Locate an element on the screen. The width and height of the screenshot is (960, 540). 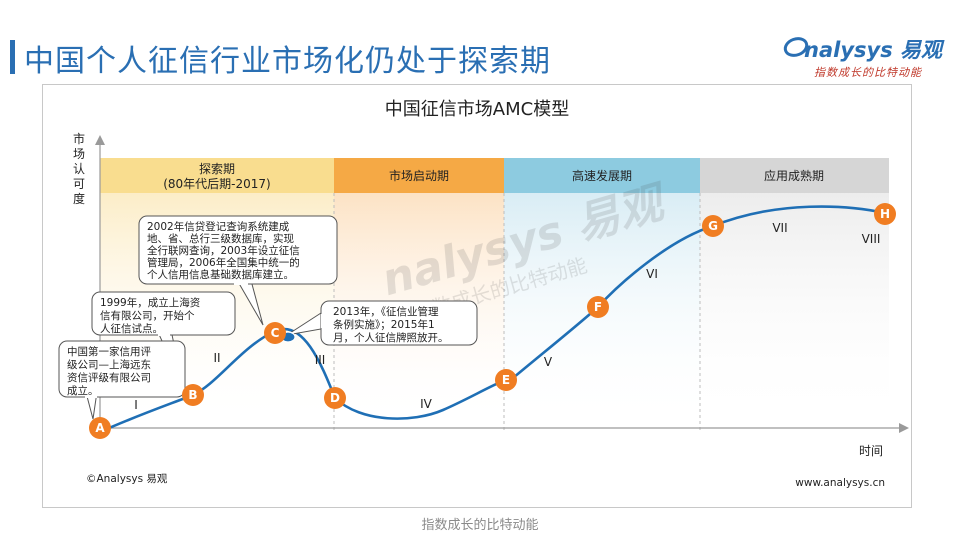
callout-text: 人征信试点。 is located at coordinates (131, 329).